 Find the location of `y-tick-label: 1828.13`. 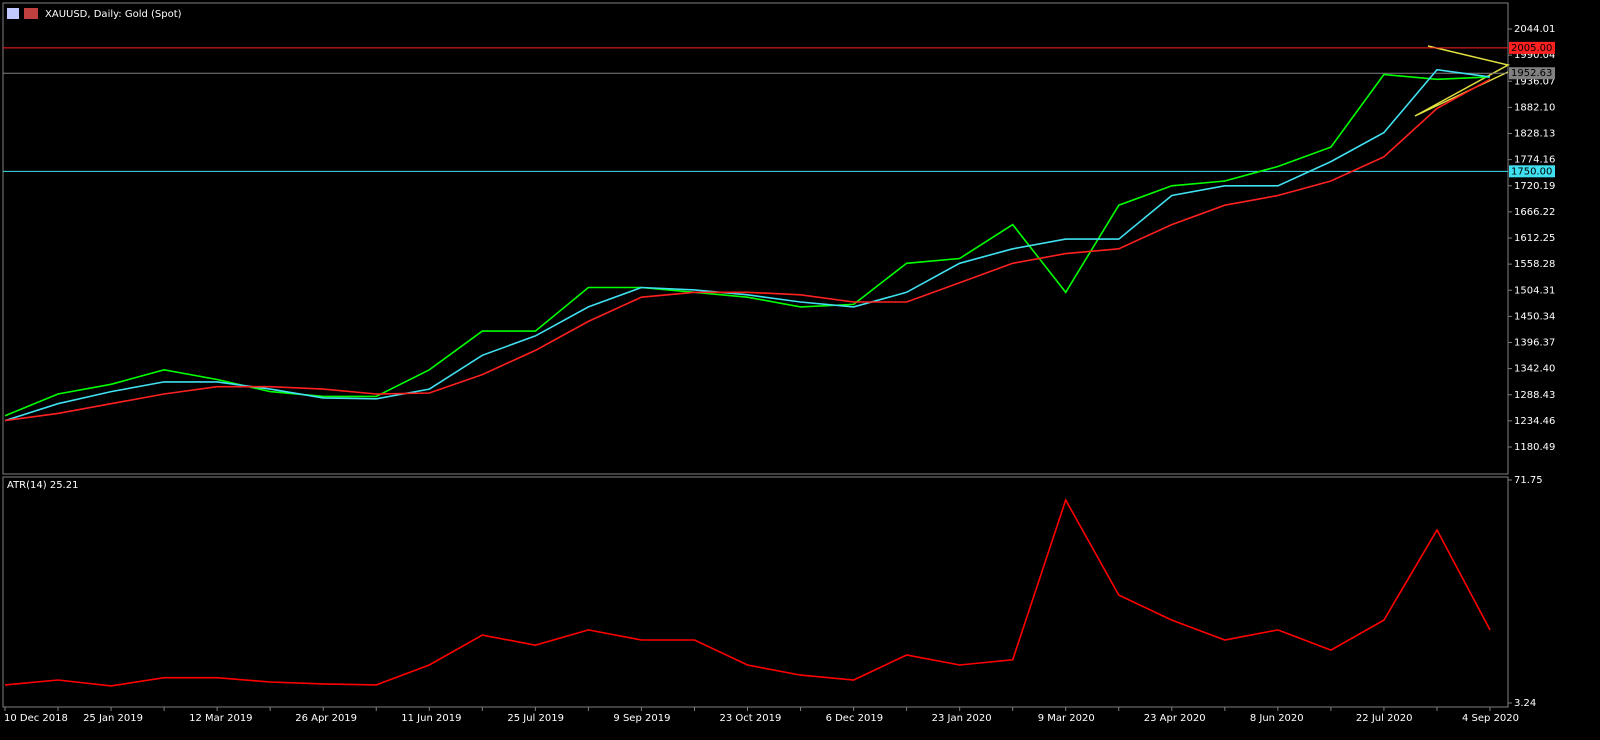

y-tick-label: 1828.13 is located at coordinates (1534, 134).